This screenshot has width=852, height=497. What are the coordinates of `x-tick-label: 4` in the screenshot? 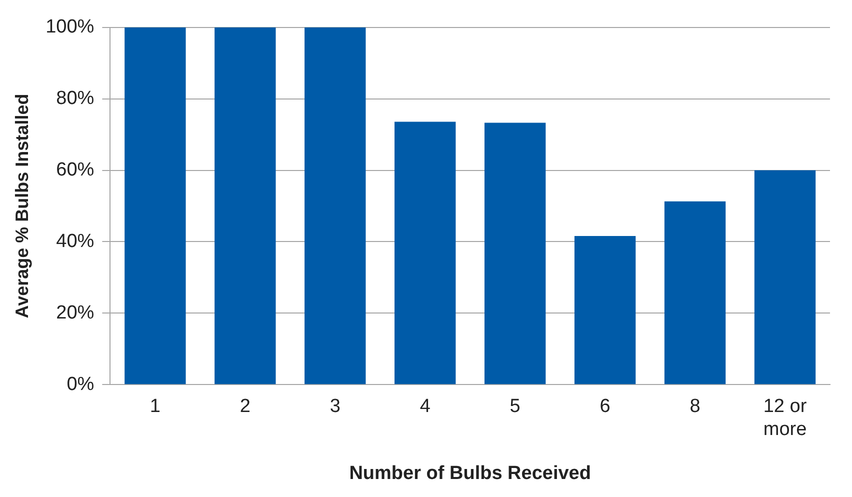 It's located at (425, 407).